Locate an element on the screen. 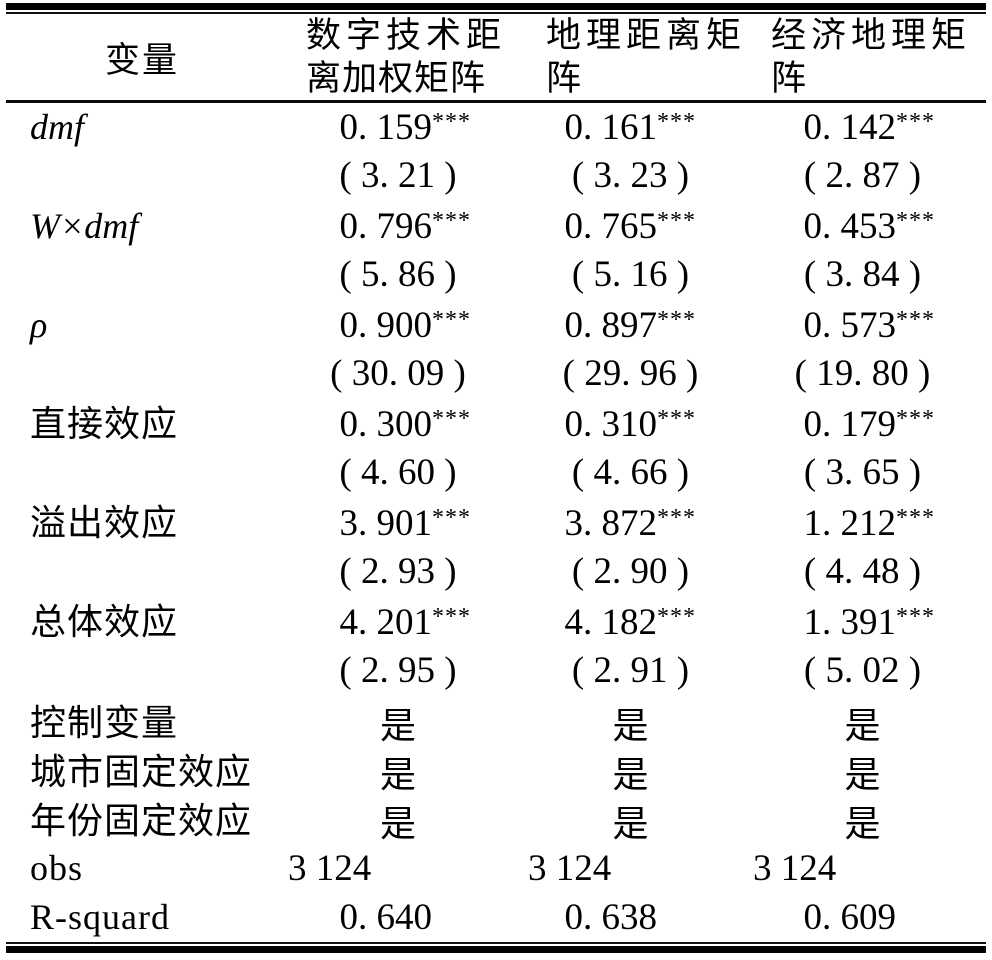  coef-value: 4. 182 is located at coordinates (611, 622).